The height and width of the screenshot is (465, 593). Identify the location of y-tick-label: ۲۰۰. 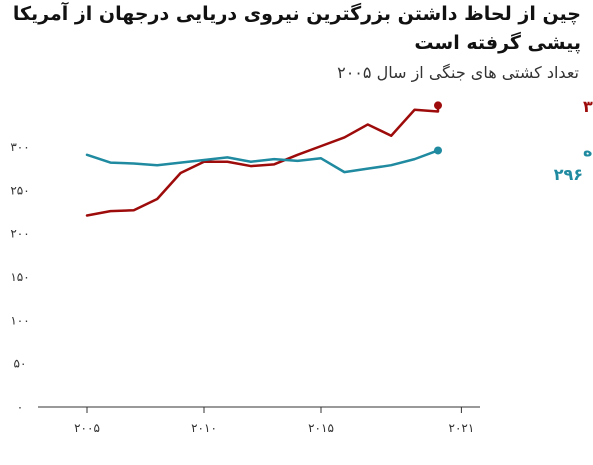
(19, 234).